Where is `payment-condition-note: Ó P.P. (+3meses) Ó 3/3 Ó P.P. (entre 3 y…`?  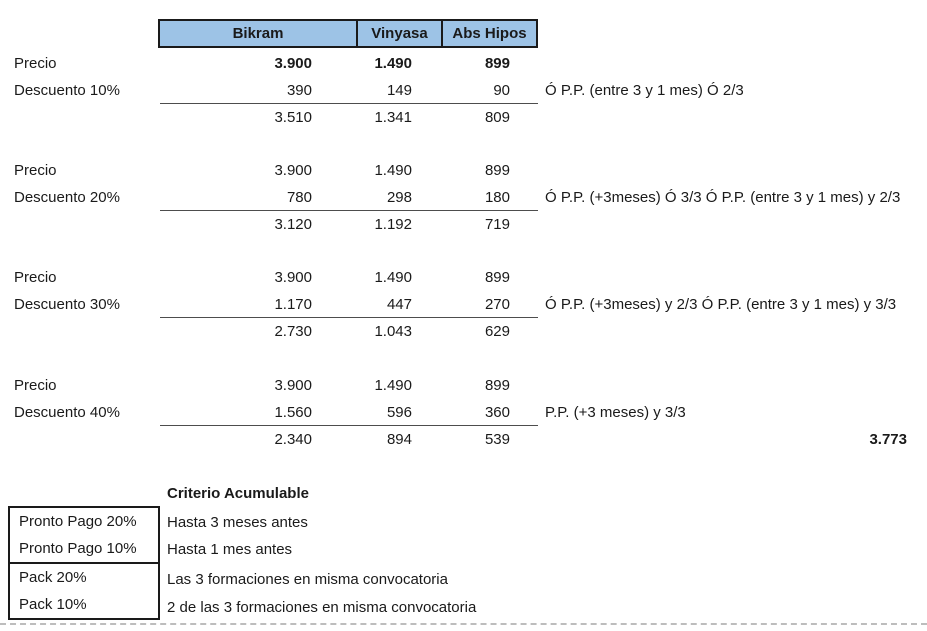
payment-condition-note: Ó P.P. (+3meses) Ó 3/3 Ó P.P. (entre 3 y… is located at coordinates (723, 197).